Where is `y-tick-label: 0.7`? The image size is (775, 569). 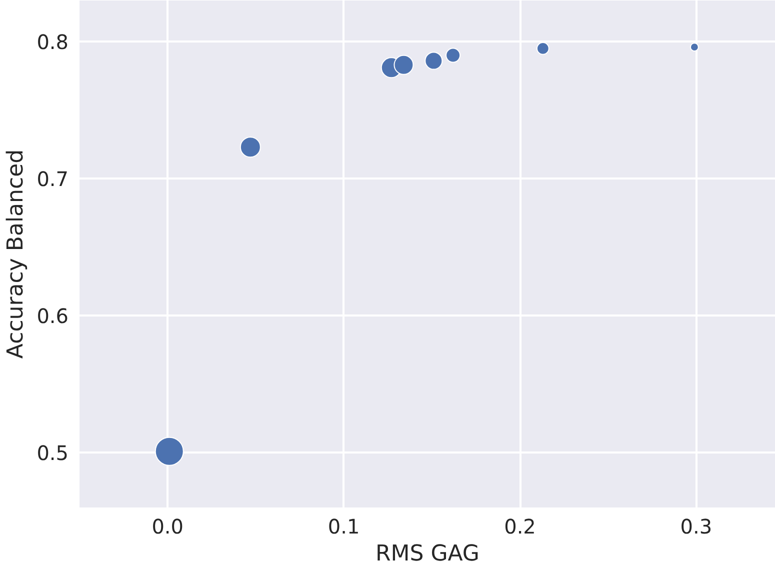
y-tick-label: 0.7 is located at coordinates (52, 179).